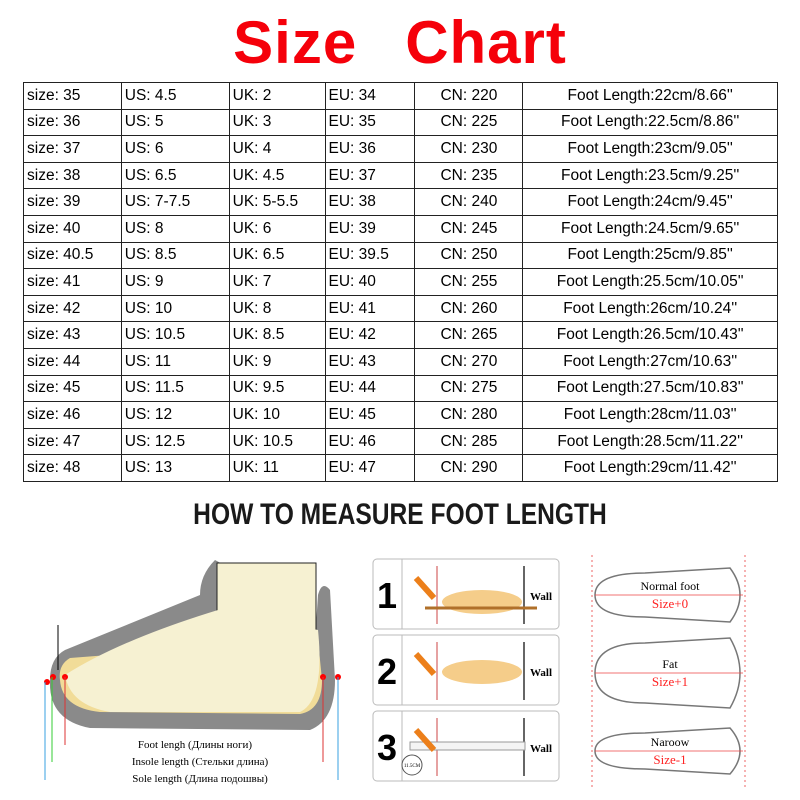 This screenshot has width=800, height=800. What do you see at coordinates (650, 415) in the screenshot?
I see `table-cell: Foot Length:28cm/11.03''` at bounding box center [650, 415].